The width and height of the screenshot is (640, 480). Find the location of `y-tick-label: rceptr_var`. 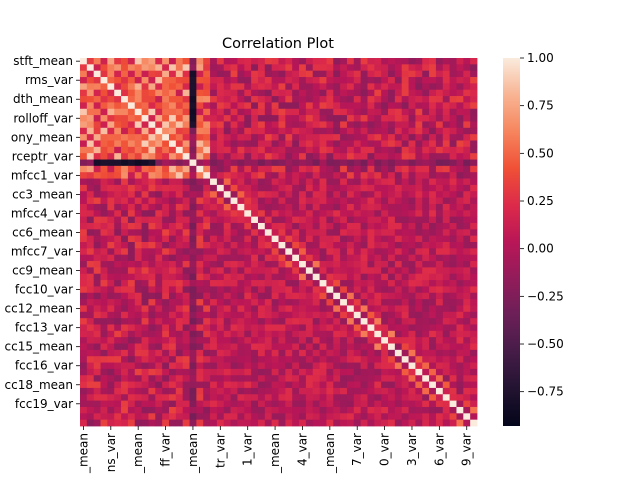

y-tick-label: rceptr_var is located at coordinates (42, 156).